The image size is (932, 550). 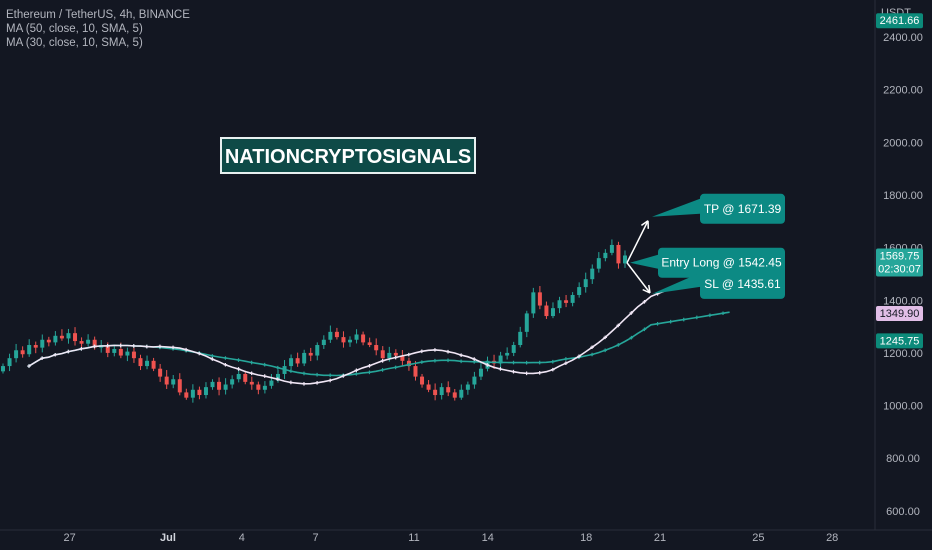 What do you see at coordinates (903, 407) in the screenshot?
I see `y-tick-label: 1000.00` at bounding box center [903, 407].